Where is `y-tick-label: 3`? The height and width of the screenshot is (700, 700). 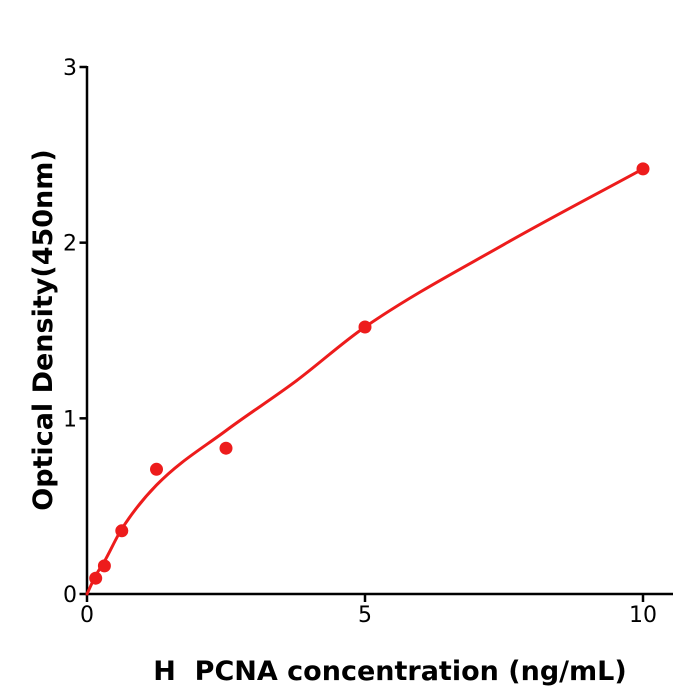
y-tick-label: 3 is located at coordinates (70, 68).